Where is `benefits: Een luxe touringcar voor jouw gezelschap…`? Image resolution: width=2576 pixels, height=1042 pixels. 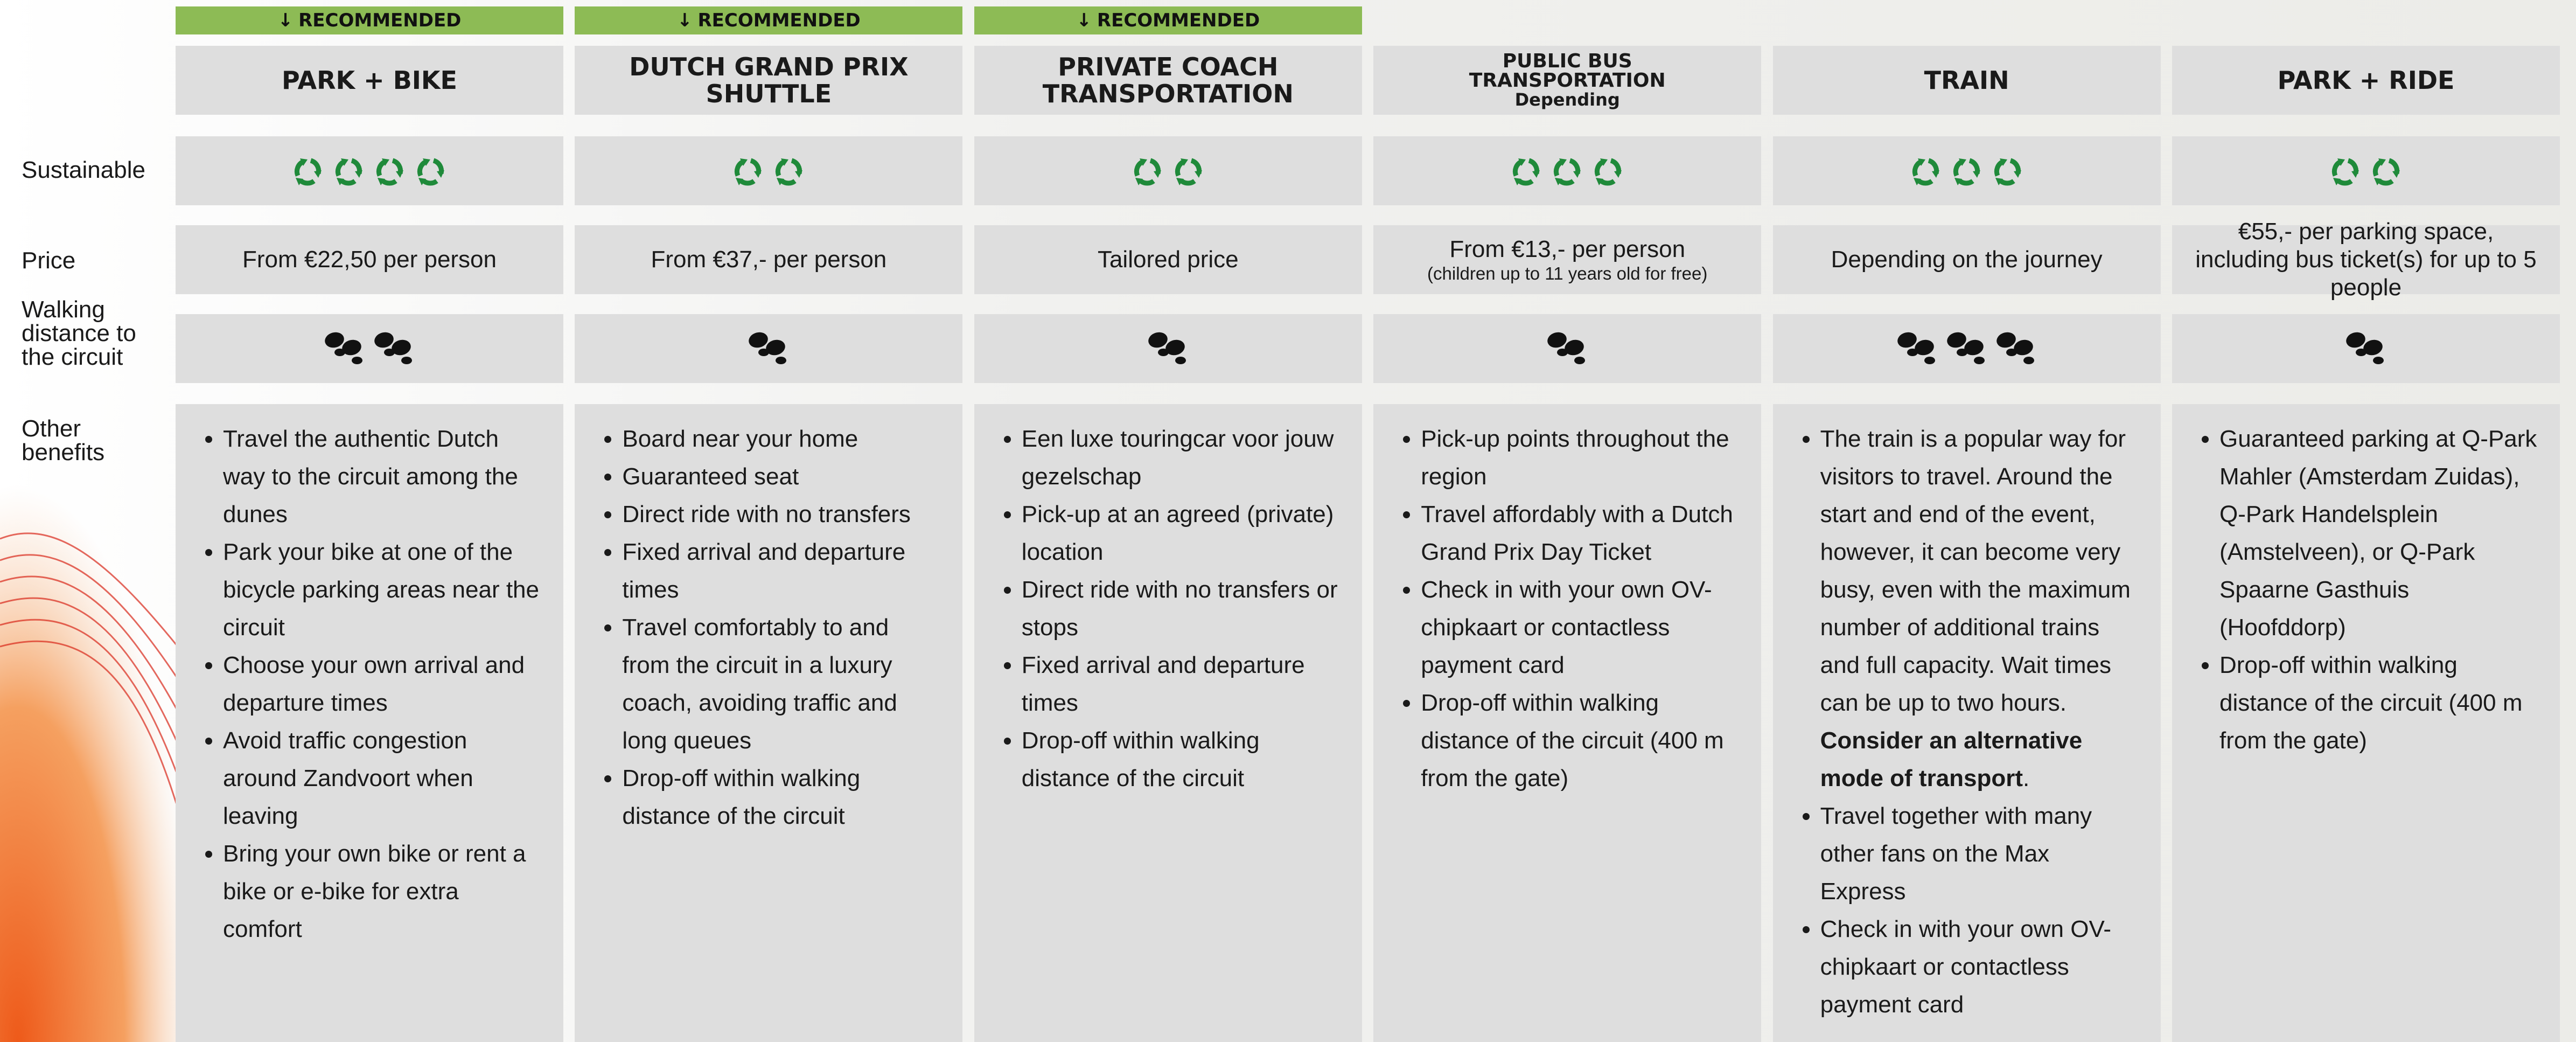
benefits: Een luxe touringcar voor jouw gezelschap… is located at coordinates (1168, 723).